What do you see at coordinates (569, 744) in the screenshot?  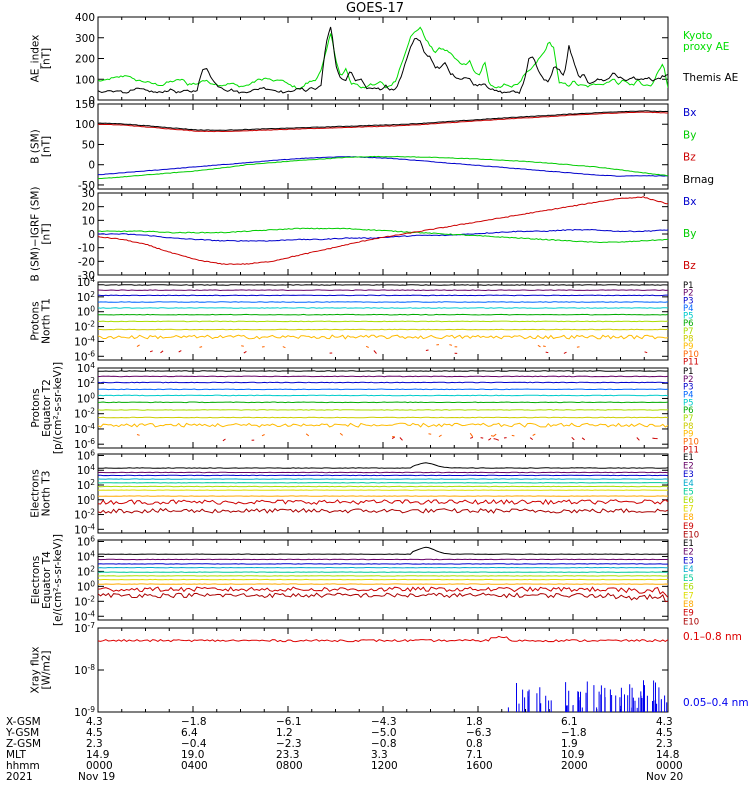 I see `ephemeris-cell: 1.9` at bounding box center [569, 744].